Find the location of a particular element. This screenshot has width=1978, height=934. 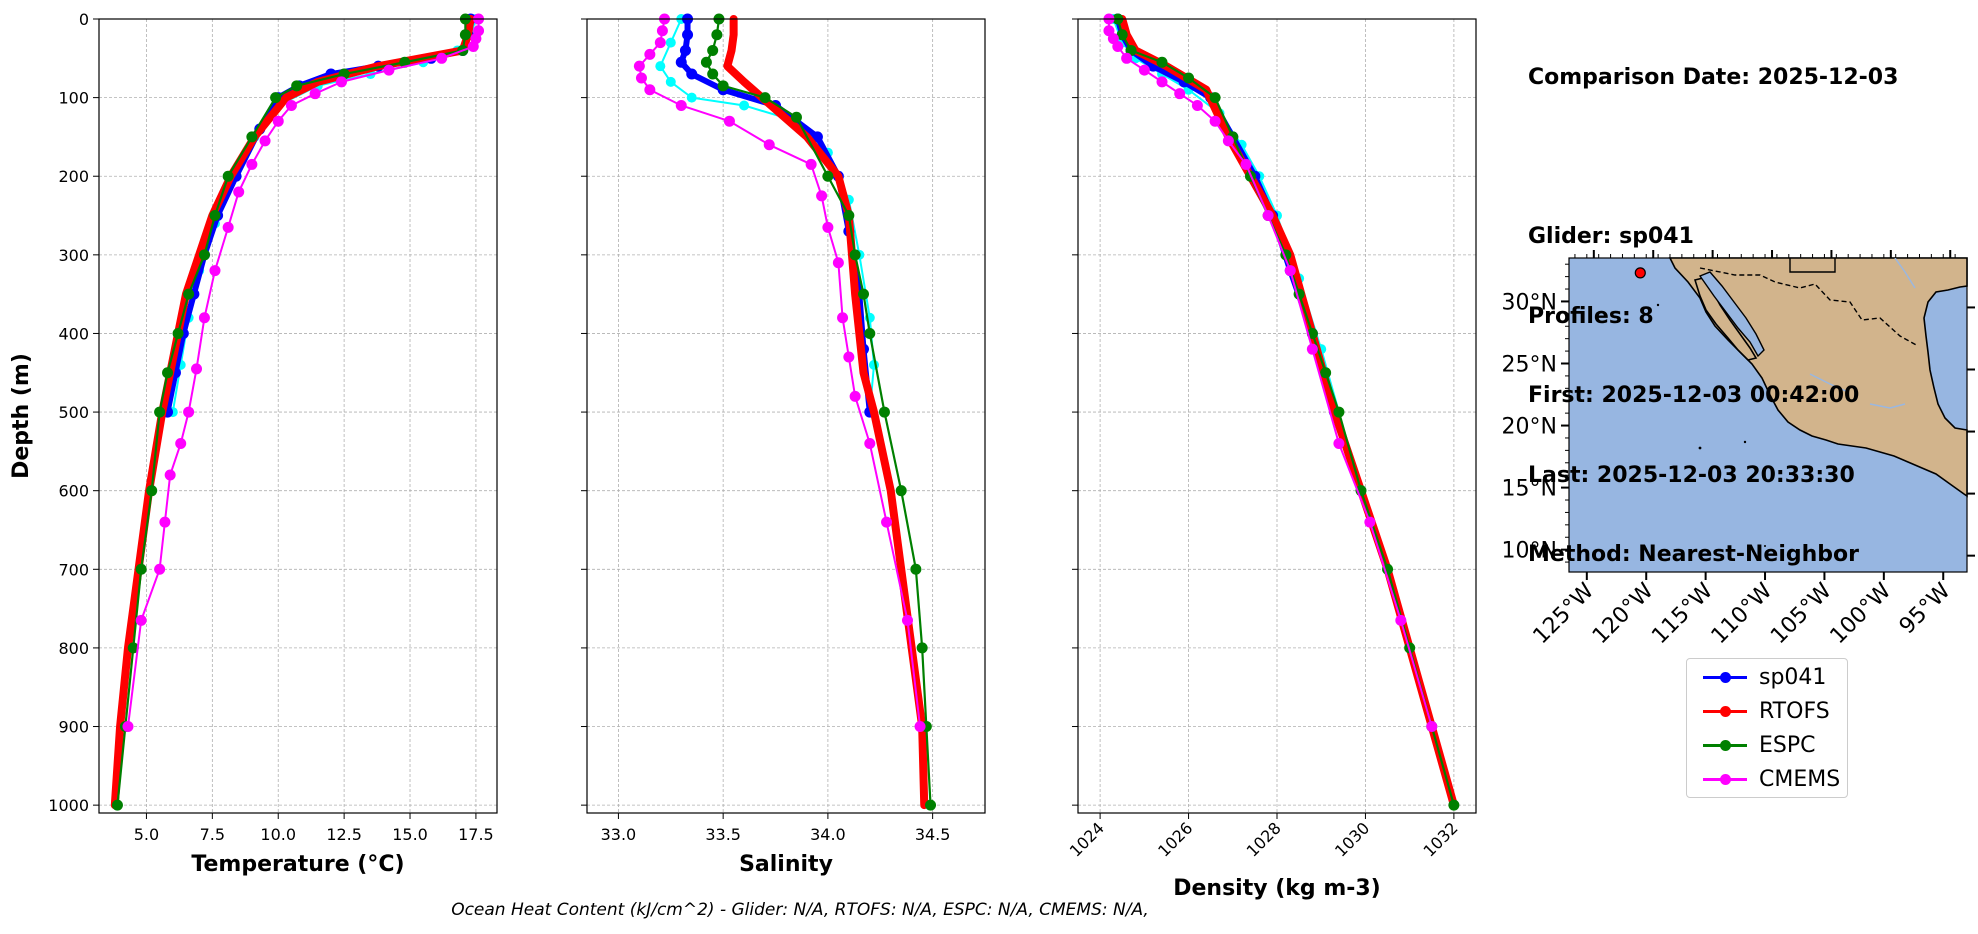

y-tick-label-9: 900 is located at coordinates (73, 727).